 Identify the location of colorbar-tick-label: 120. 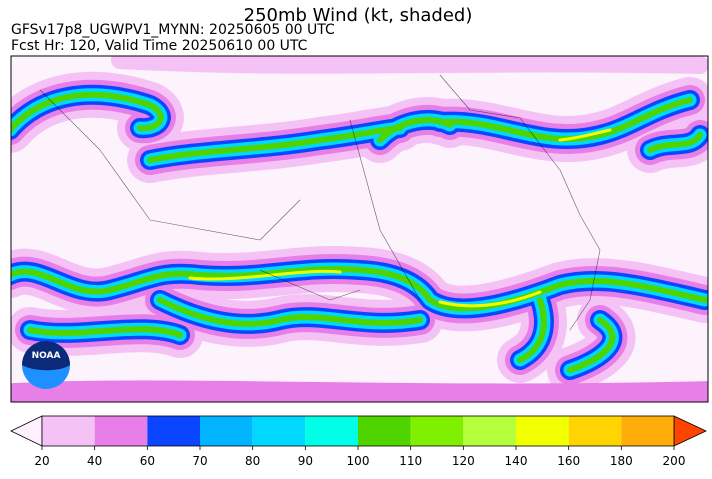
(463, 461).